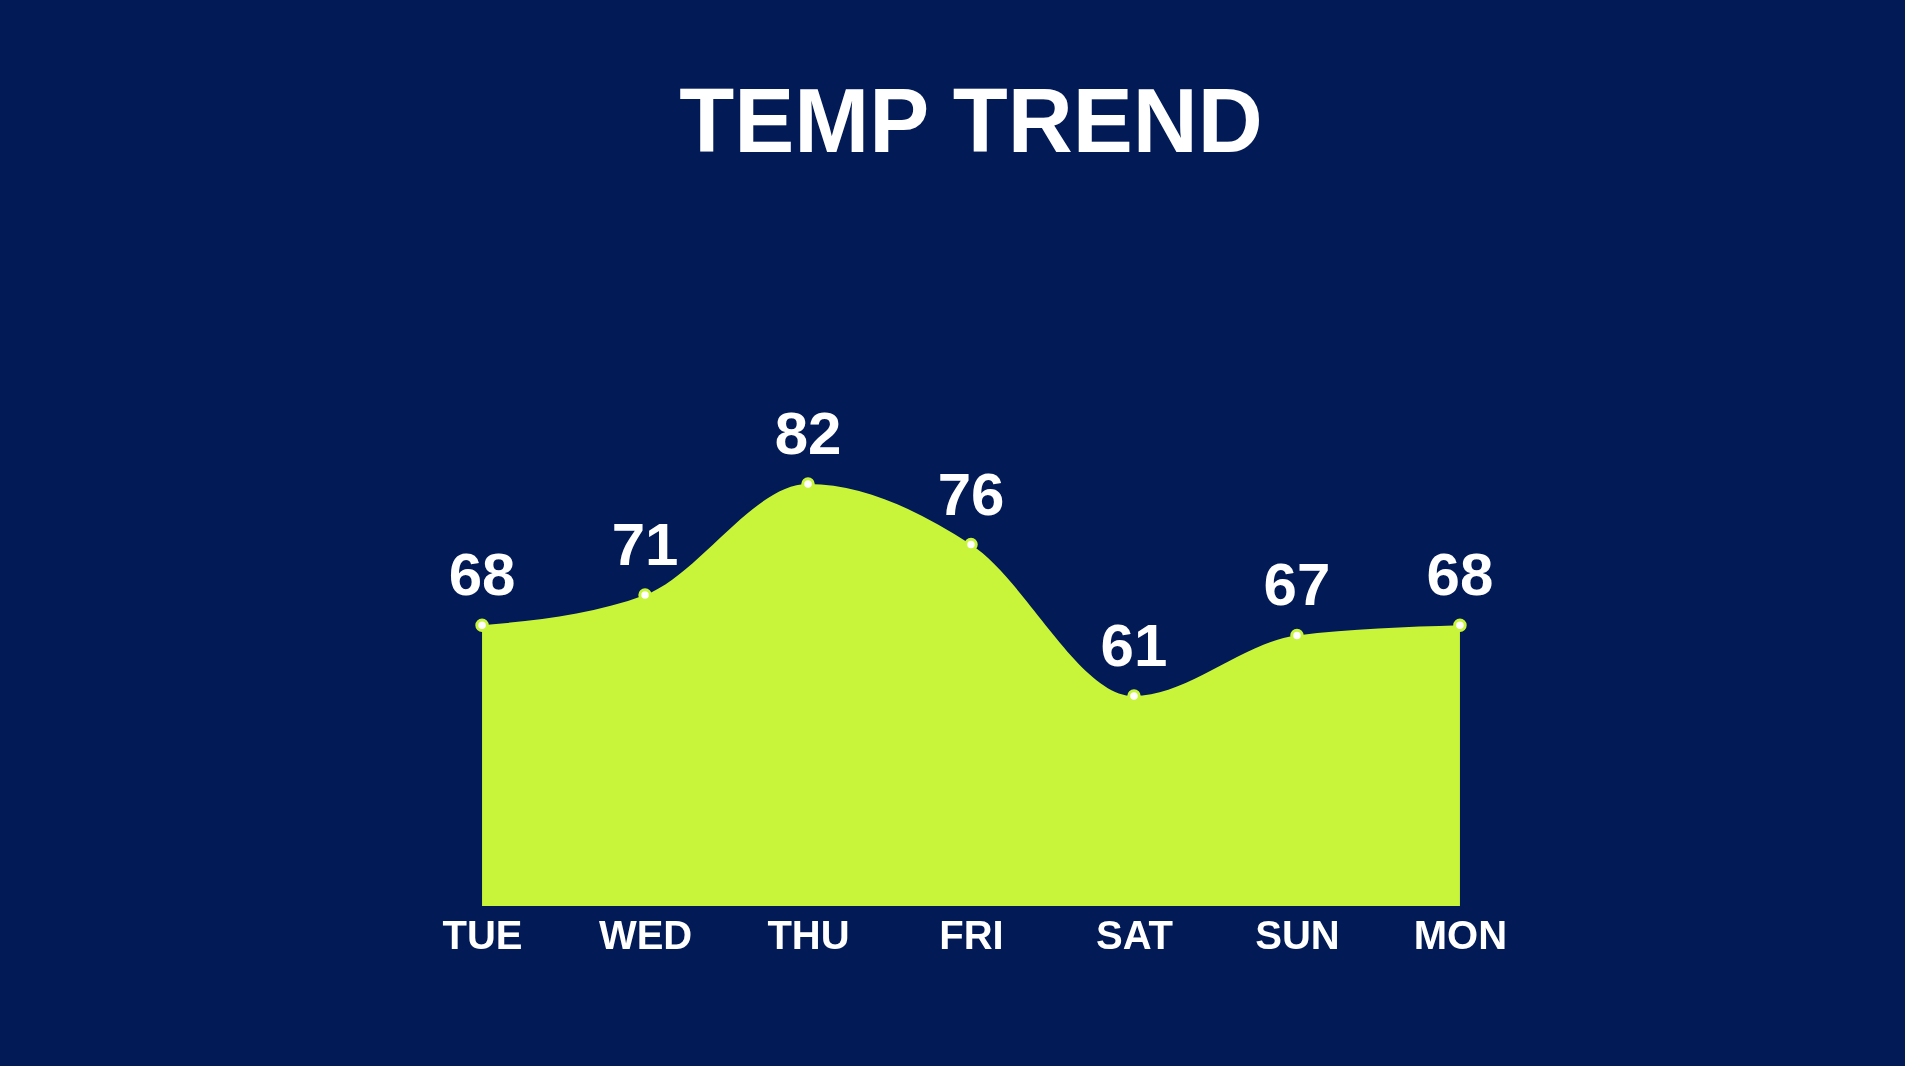  What do you see at coordinates (971, 121) in the screenshot?
I see `chart-title: TEMP TREND` at bounding box center [971, 121].